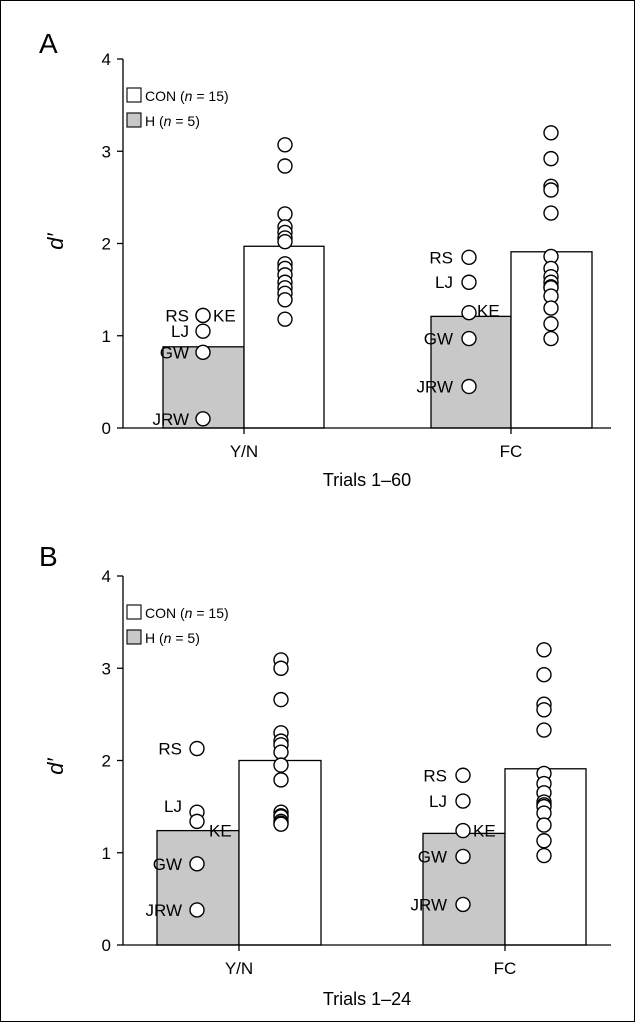 This screenshot has width=635, height=1023. Describe the element at coordinates (367, 999) in the screenshot. I see `x-axis-title: Trials 1–24` at that location.